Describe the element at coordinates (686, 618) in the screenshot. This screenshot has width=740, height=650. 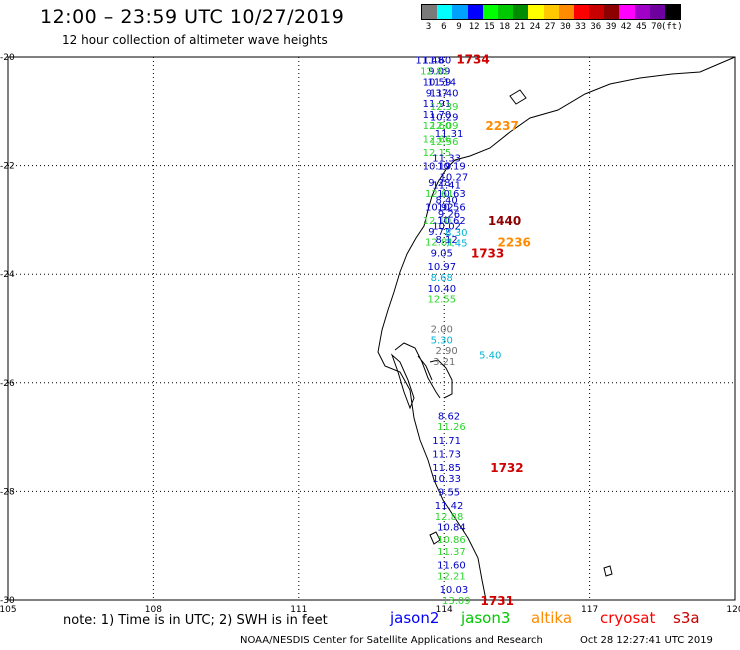
I see `satellite-s3a: s3a` at that location.